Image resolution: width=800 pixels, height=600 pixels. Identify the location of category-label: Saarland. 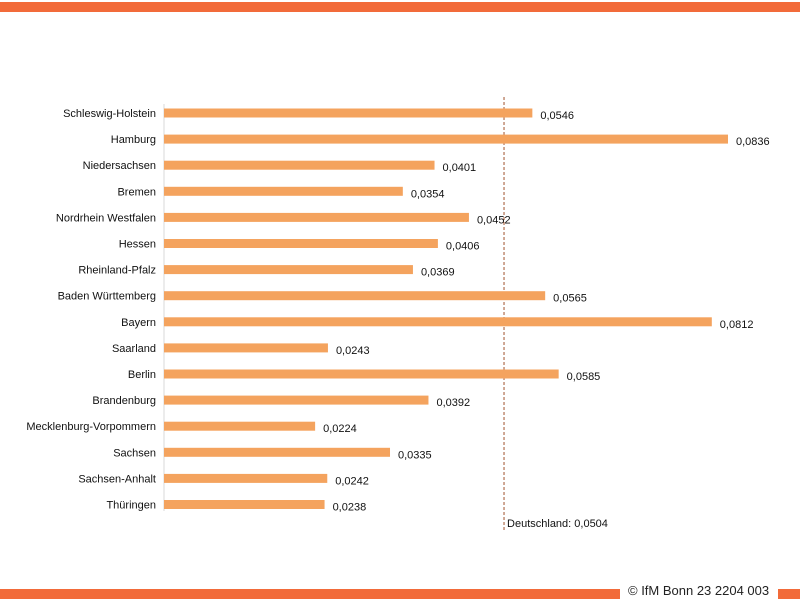
(134, 349).